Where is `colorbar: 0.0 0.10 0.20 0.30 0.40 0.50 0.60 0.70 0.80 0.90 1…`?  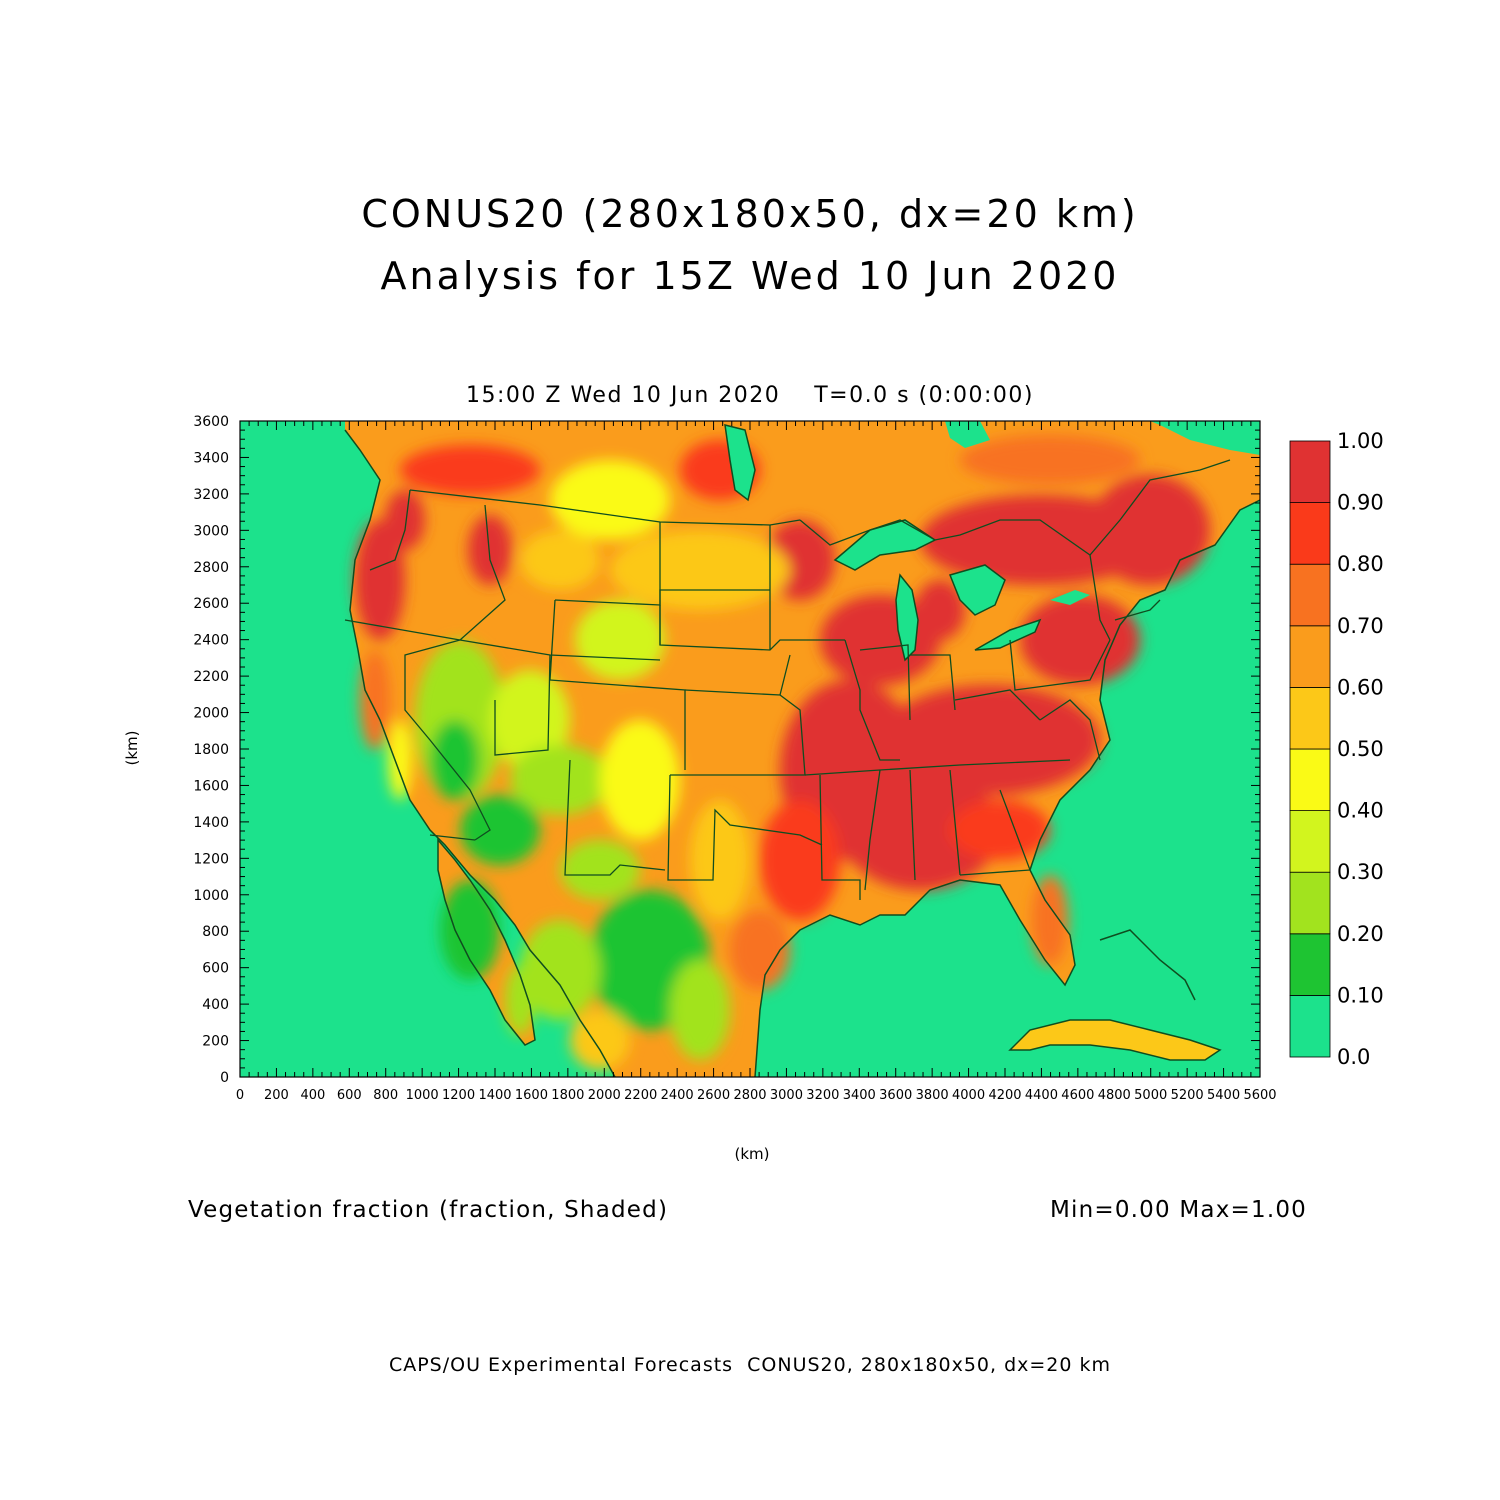 colorbar: 0.0 0.10 0.20 0.30 0.40 0.50 0.60 0.70 0.80 0.90 1… is located at coordinates (1336, 749).